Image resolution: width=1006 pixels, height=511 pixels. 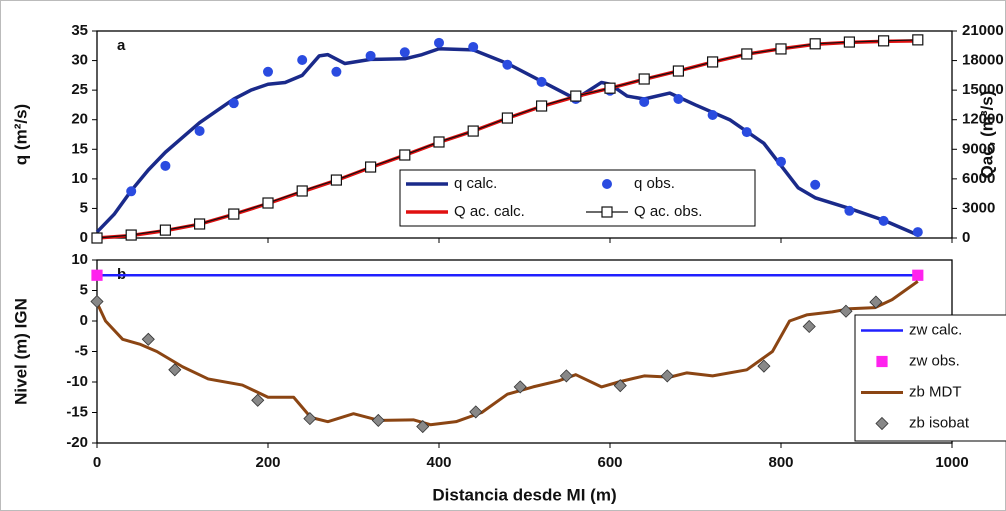 I want to click on y-axis-title: Nivel (m) IGN, so click(x=20, y=351).